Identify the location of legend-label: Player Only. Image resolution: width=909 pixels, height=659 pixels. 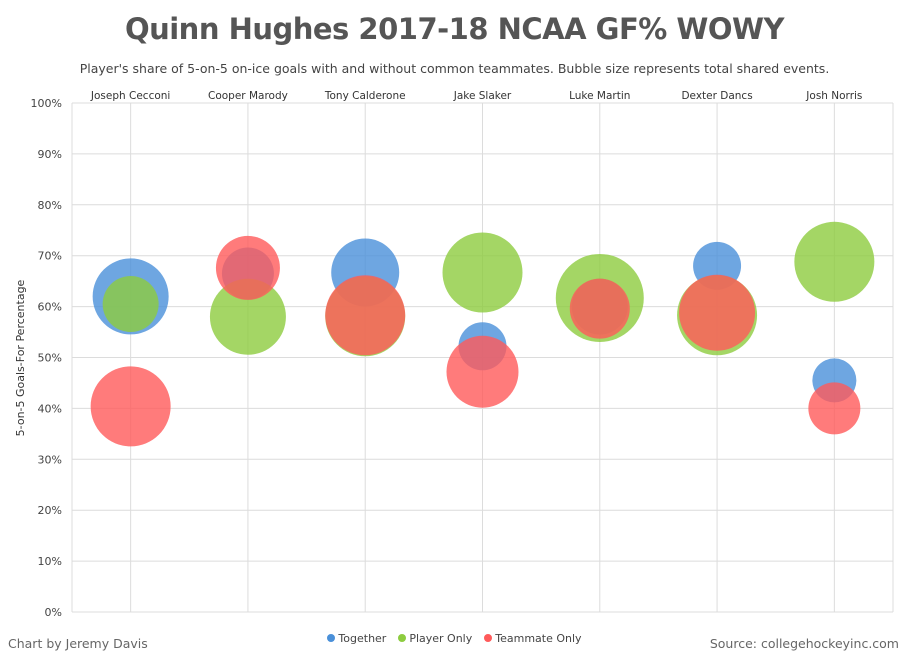
(441, 638).